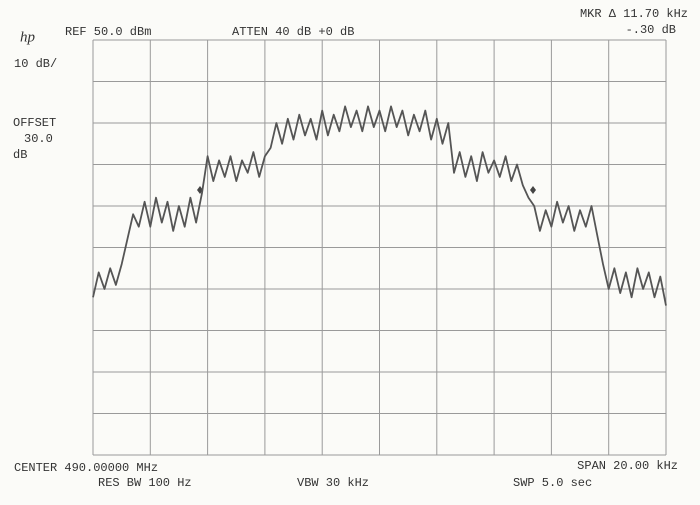 Image resolution: width=700 pixels, height=505 pixels. I want to click on marker-symbols, so click(366, 190).